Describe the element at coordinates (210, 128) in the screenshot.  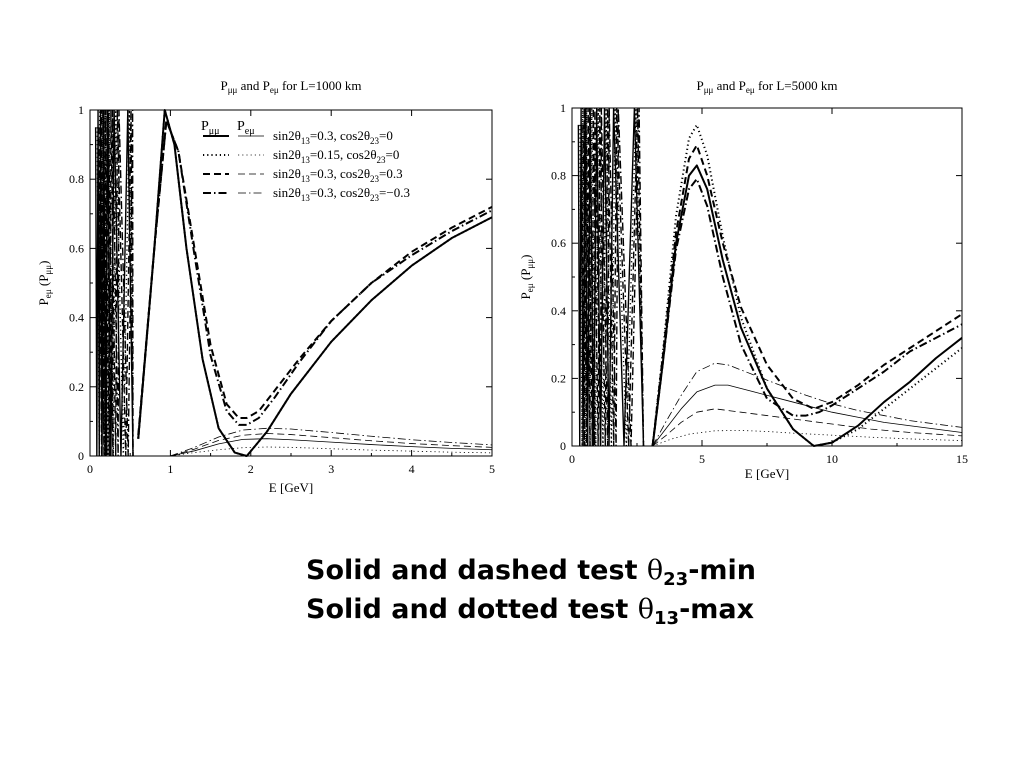
I see `legend-header-pmumu: Pμμ` at that location.